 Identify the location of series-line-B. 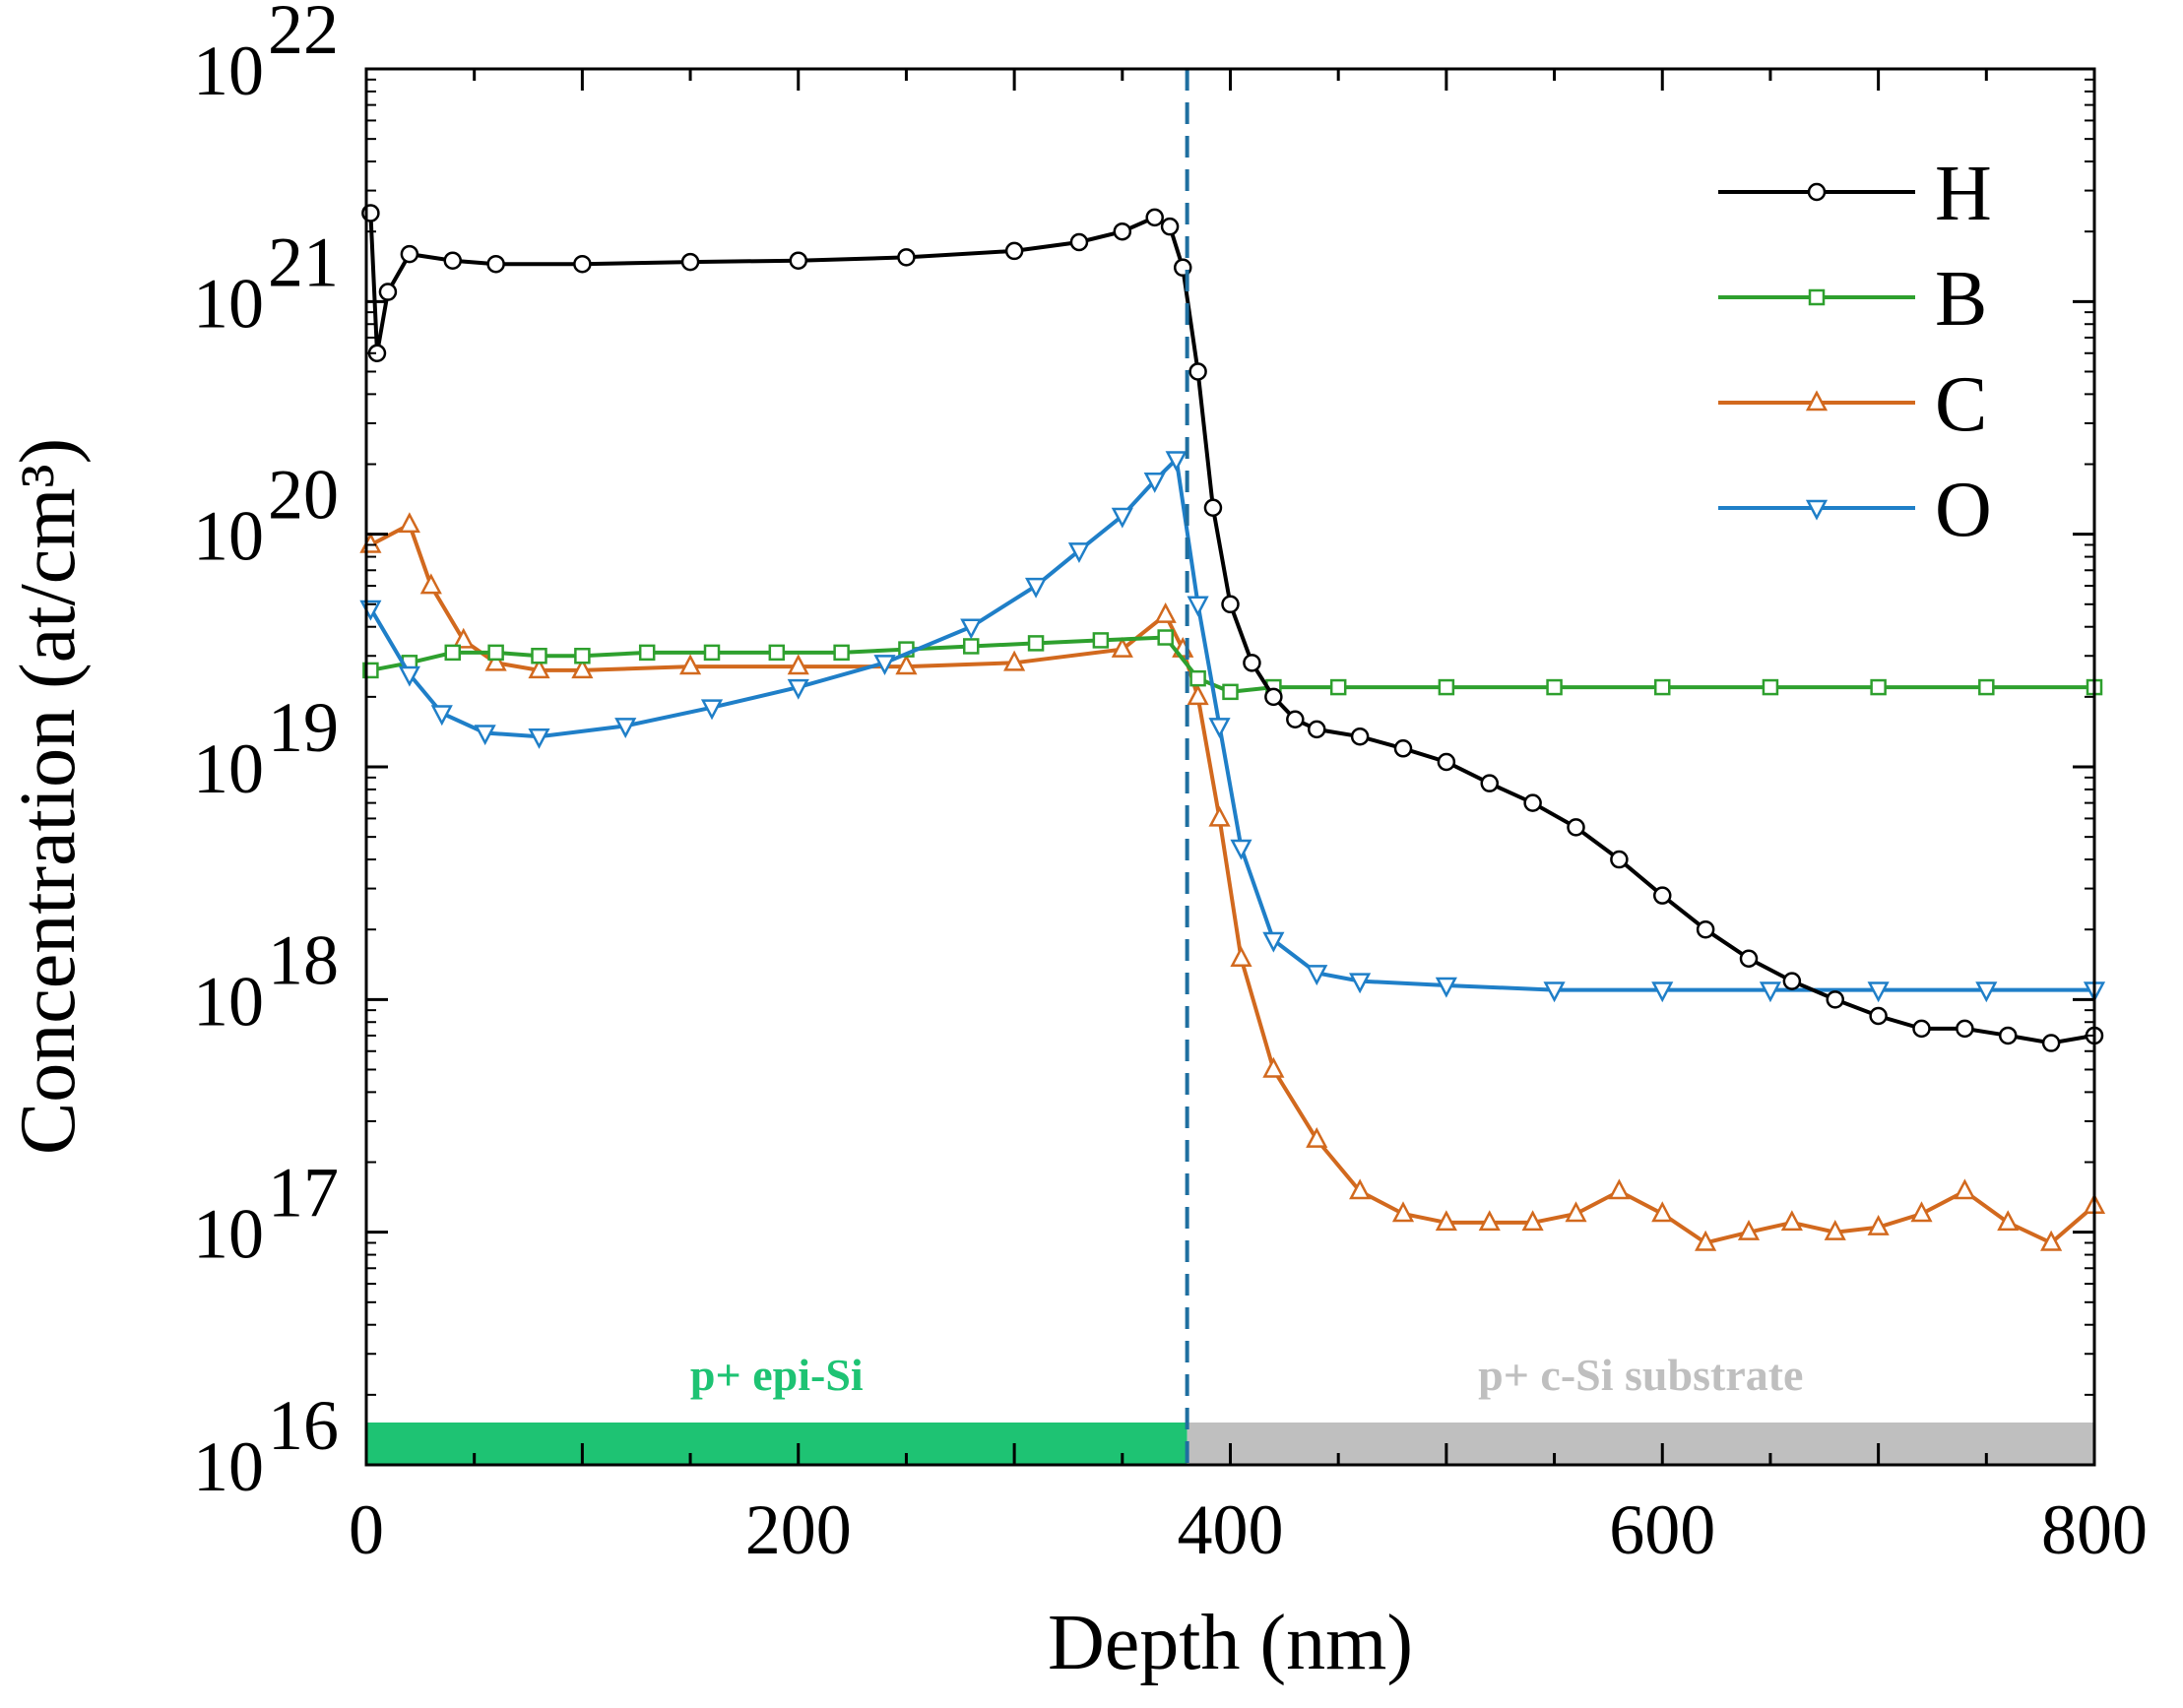
(1232, 664).